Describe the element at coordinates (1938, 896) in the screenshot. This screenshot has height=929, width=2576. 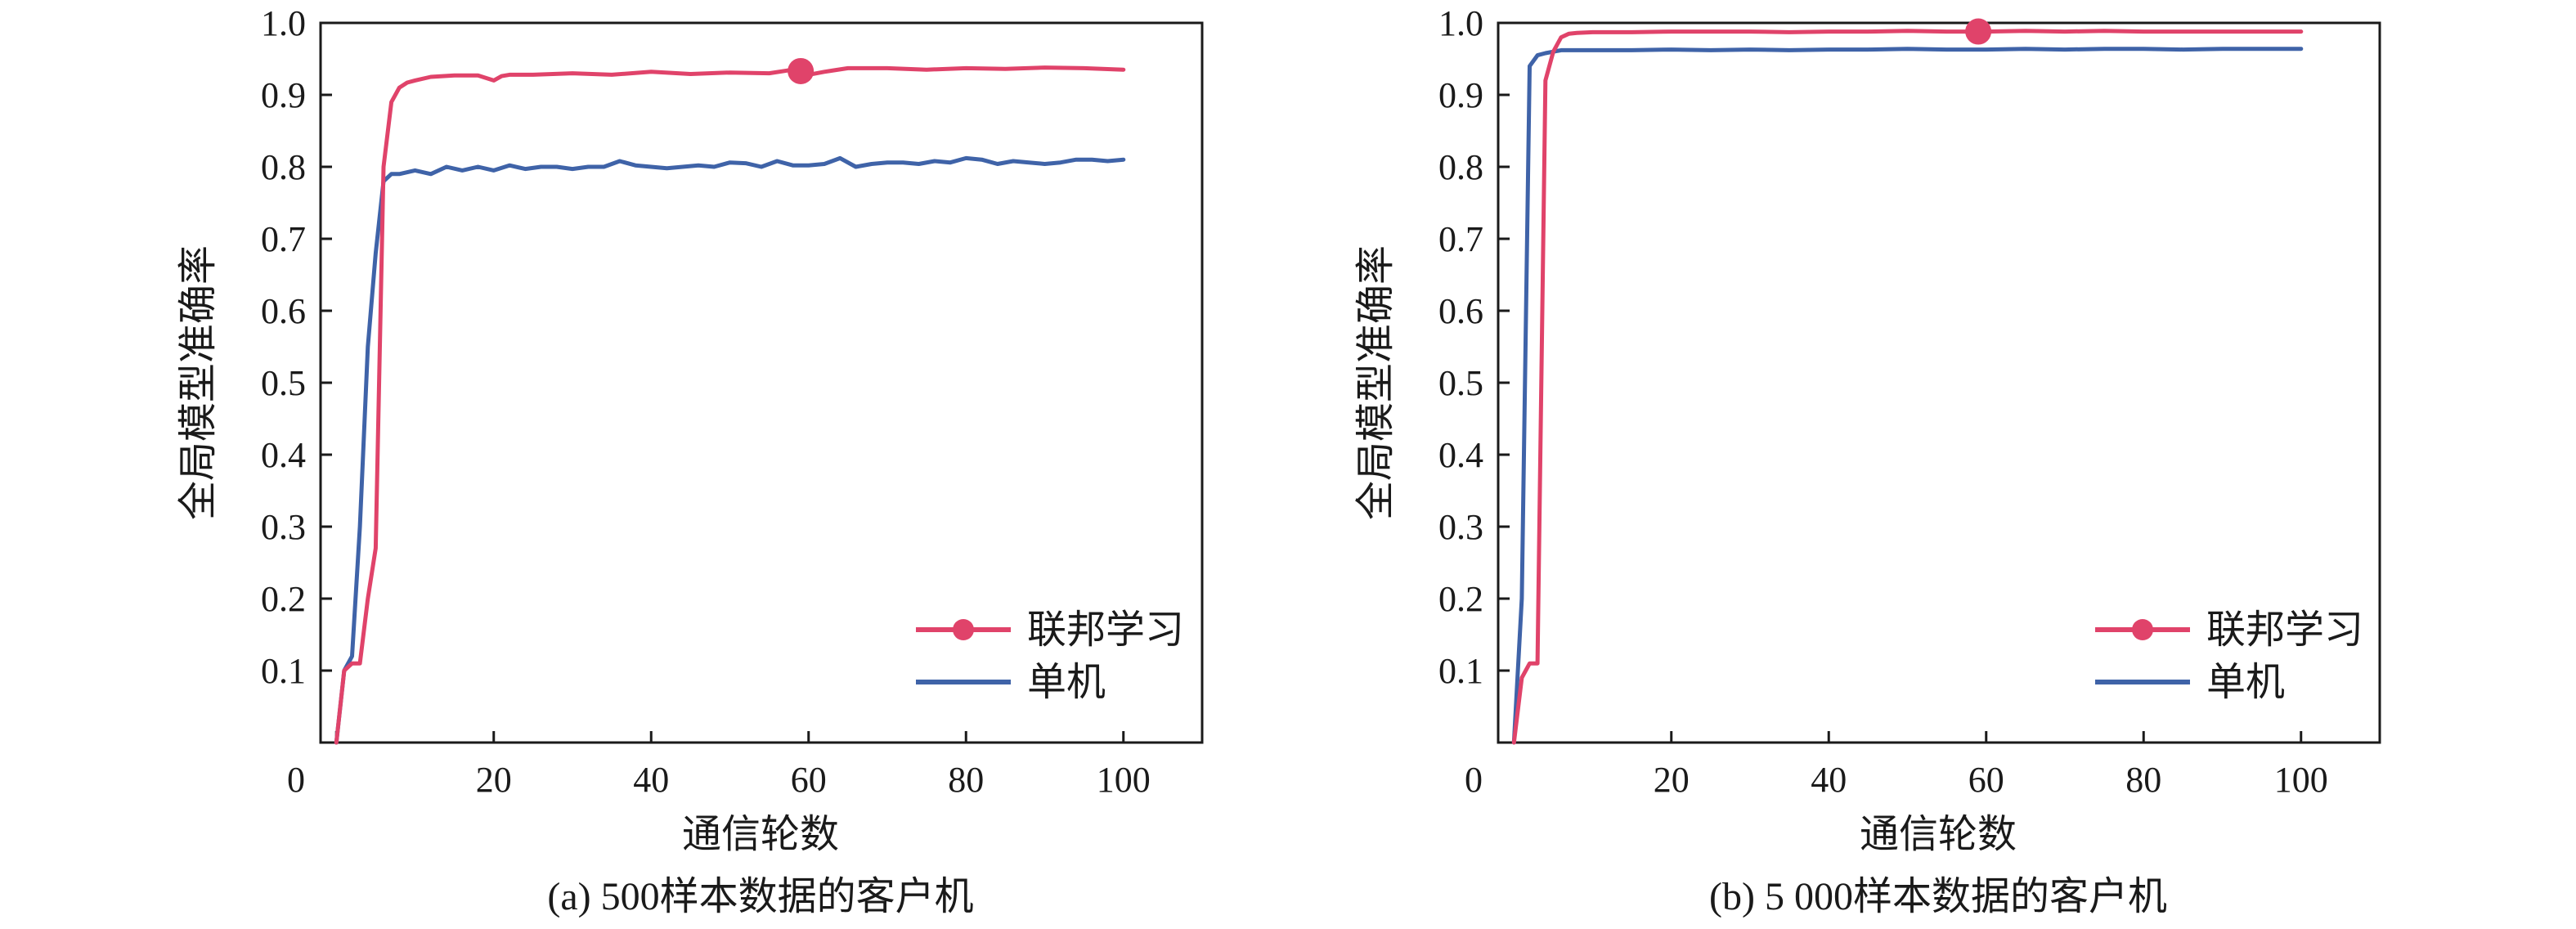
I see `chart-caption: (b) 5 000样本数据的客户机` at that location.